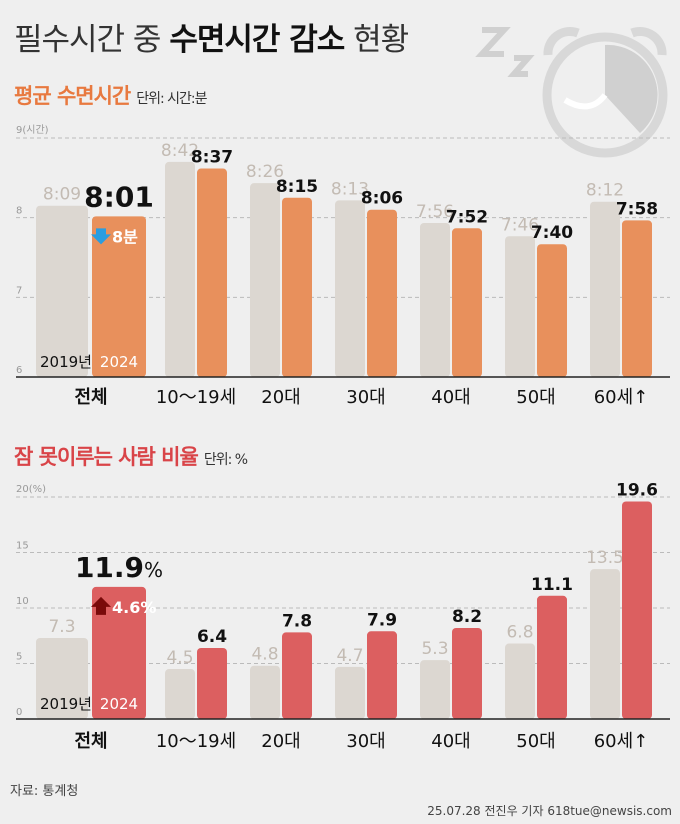 This screenshot has width=680, height=824. Describe the element at coordinates (119, 196) in the screenshot. I see `total-2024-label: 8:01` at that location.